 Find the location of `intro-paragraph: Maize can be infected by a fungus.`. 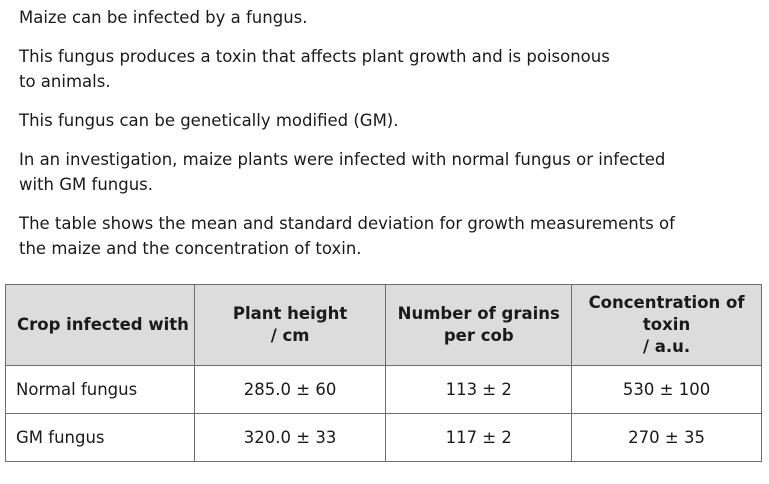

intro-paragraph: Maize can be infected by a fungus. is located at coordinates (163, 17).